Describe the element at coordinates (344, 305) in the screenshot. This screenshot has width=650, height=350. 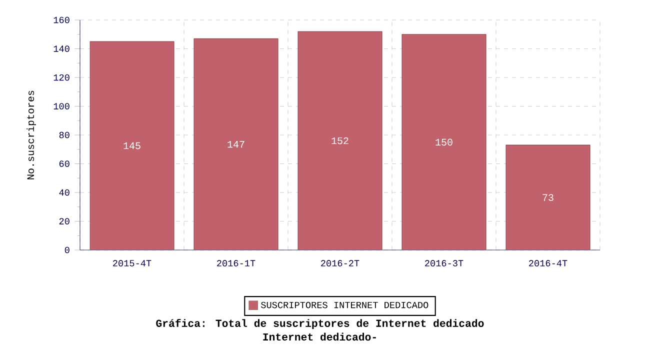
I see `legend-label: SUSCRIPTORES INTERNET DEDICADO` at that location.